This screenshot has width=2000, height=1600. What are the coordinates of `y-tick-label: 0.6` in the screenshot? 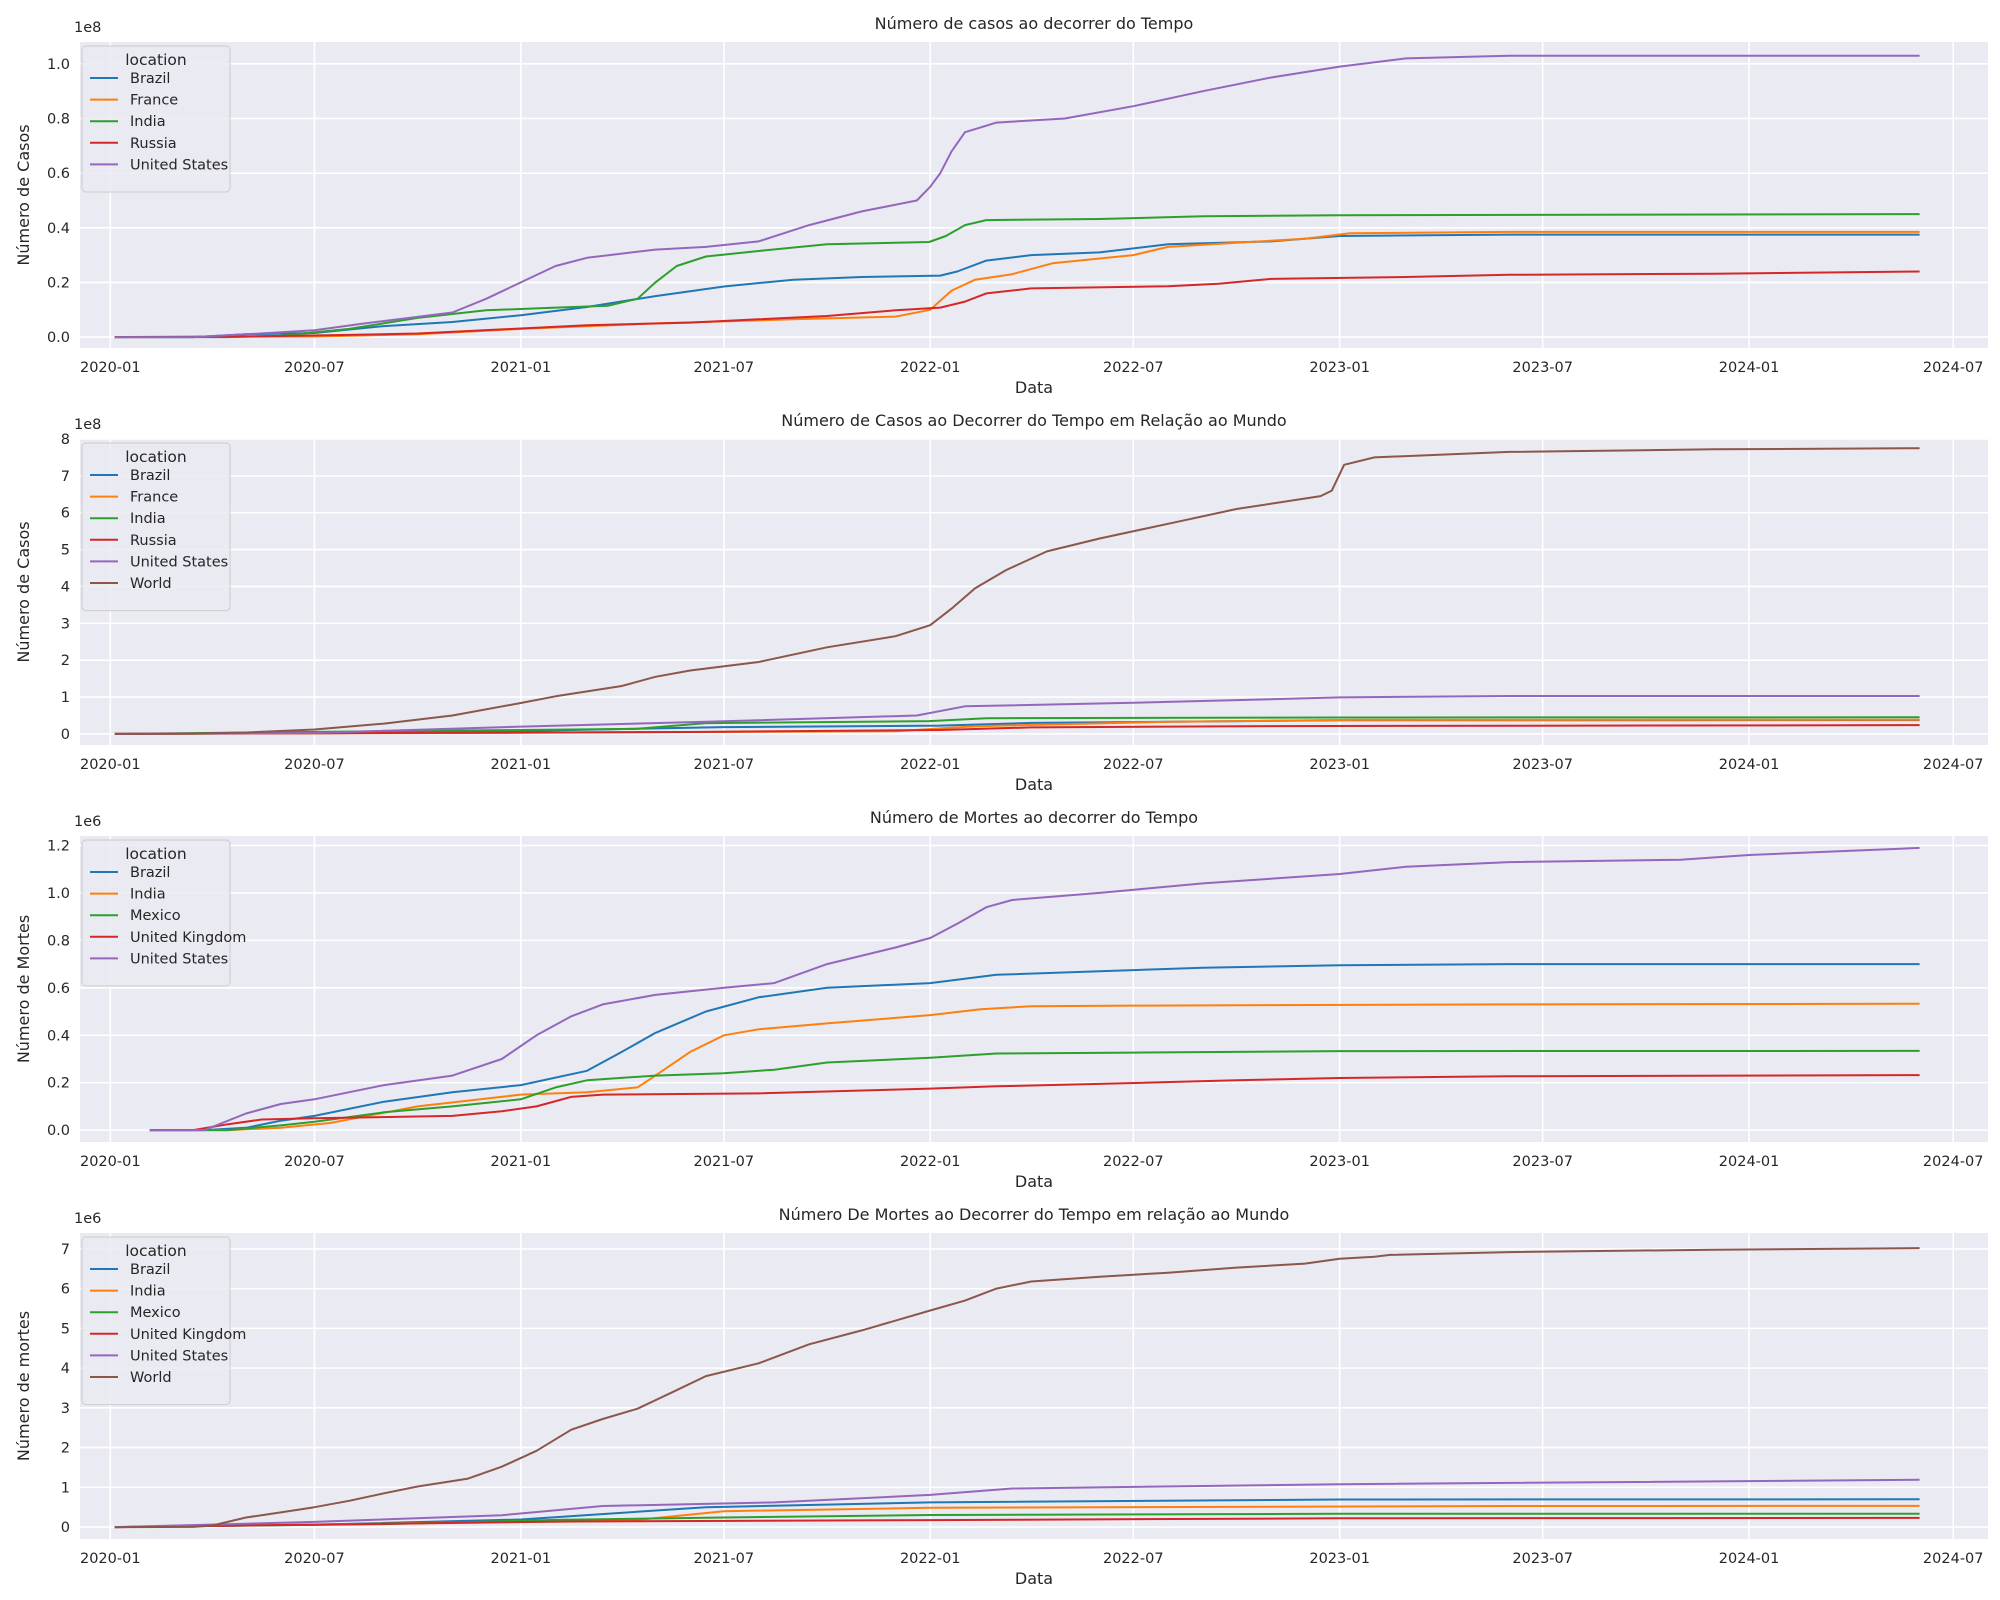 It's located at (58, 989).